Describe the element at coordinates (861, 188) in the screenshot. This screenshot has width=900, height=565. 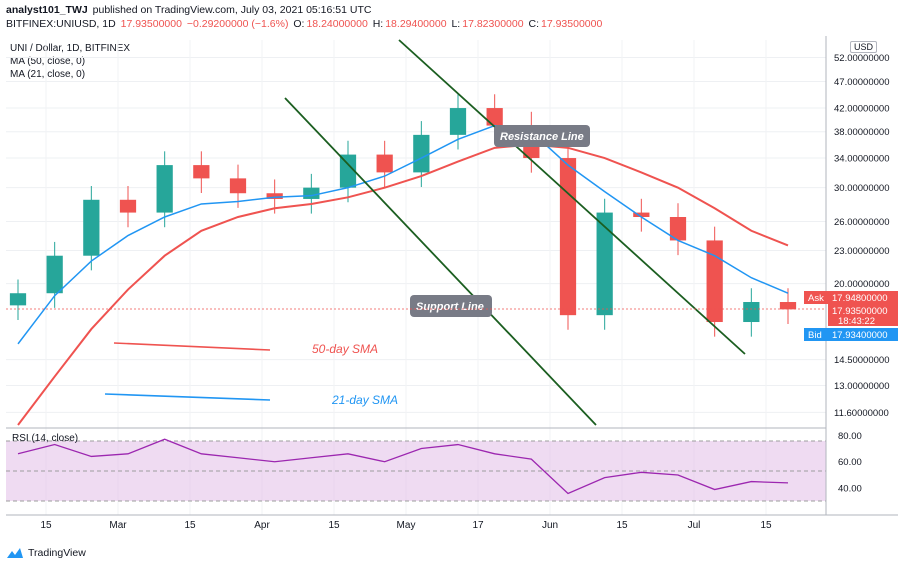
I see `price-tick-label: 30.00000000` at that location.